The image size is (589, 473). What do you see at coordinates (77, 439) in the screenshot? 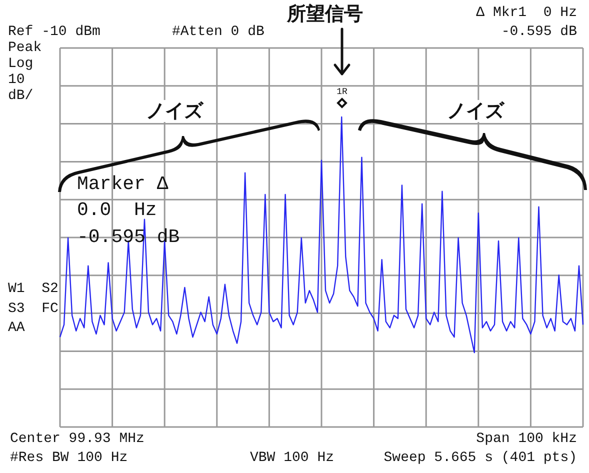
I see `text: Center 99.93 MHz` at bounding box center [77, 439].